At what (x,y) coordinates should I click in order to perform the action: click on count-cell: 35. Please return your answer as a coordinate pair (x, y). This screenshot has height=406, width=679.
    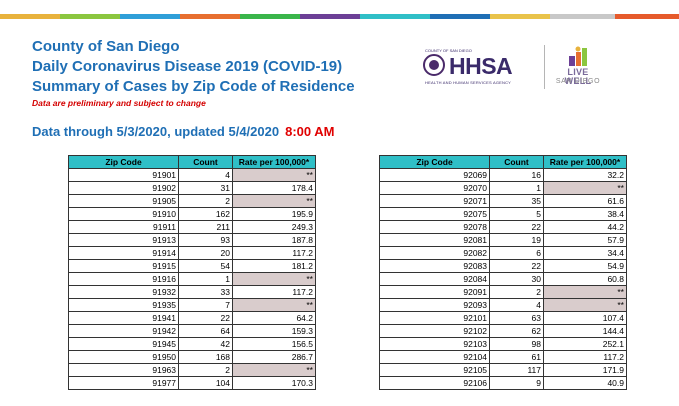
    Looking at the image, I should click on (516, 201).